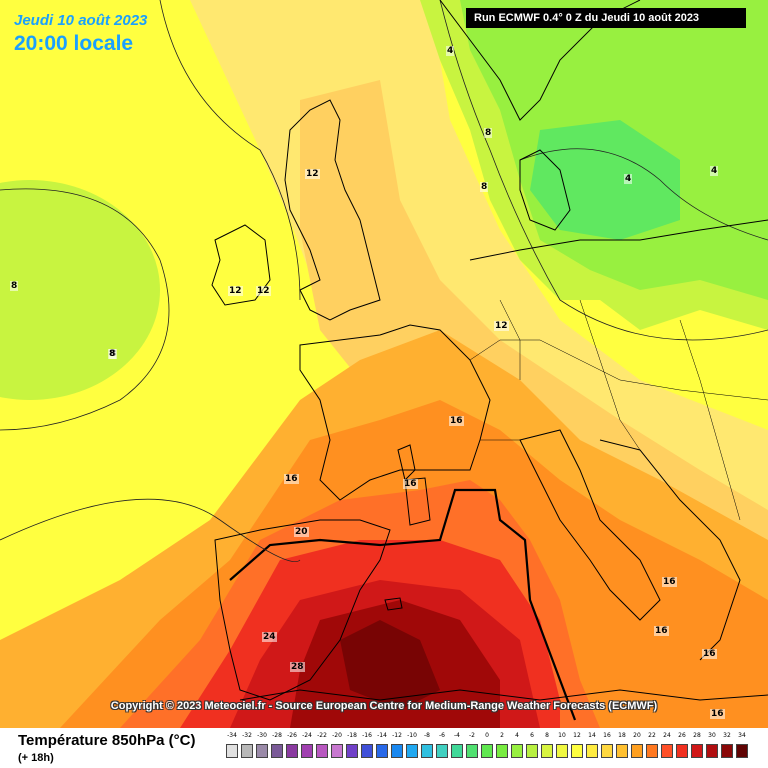  I want to click on scale-tick-label: -10, so click(412, 735).